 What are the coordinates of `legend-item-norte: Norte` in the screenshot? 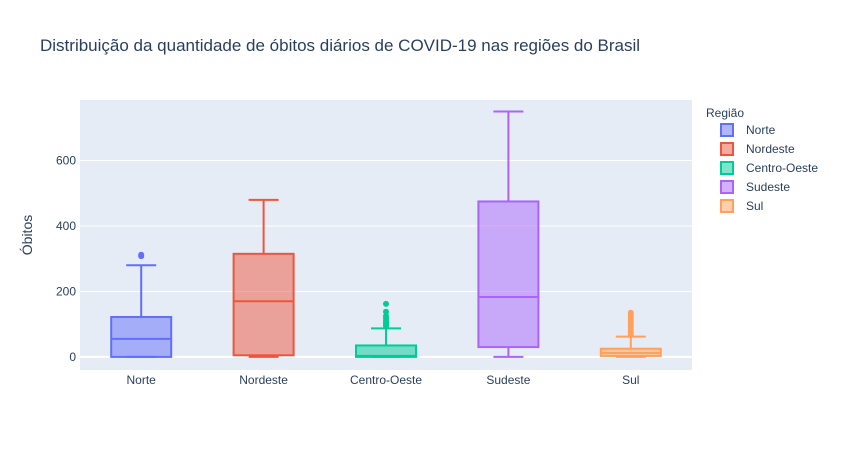 It's located at (748, 130).